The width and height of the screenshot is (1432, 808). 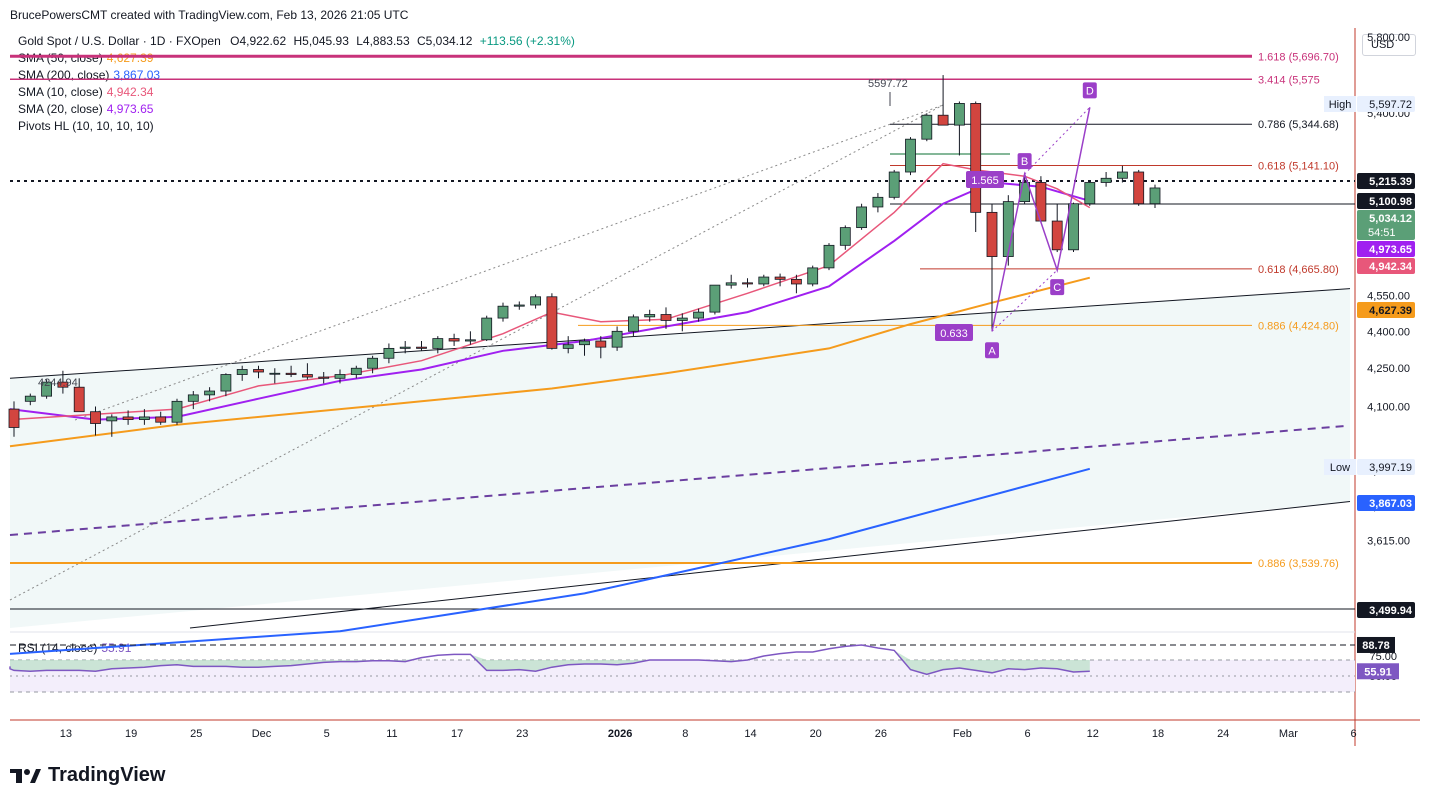 I want to click on rsi-max-box, so click(x=1376, y=644).